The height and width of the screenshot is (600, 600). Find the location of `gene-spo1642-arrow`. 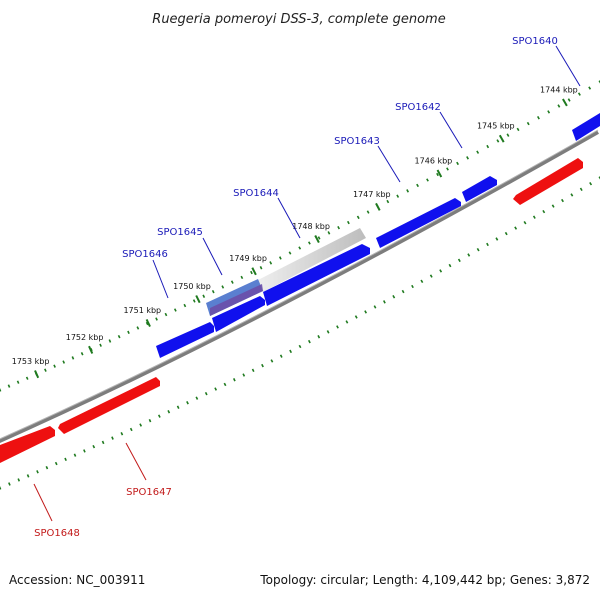

gene-spo1642-arrow is located at coordinates (479, 189).